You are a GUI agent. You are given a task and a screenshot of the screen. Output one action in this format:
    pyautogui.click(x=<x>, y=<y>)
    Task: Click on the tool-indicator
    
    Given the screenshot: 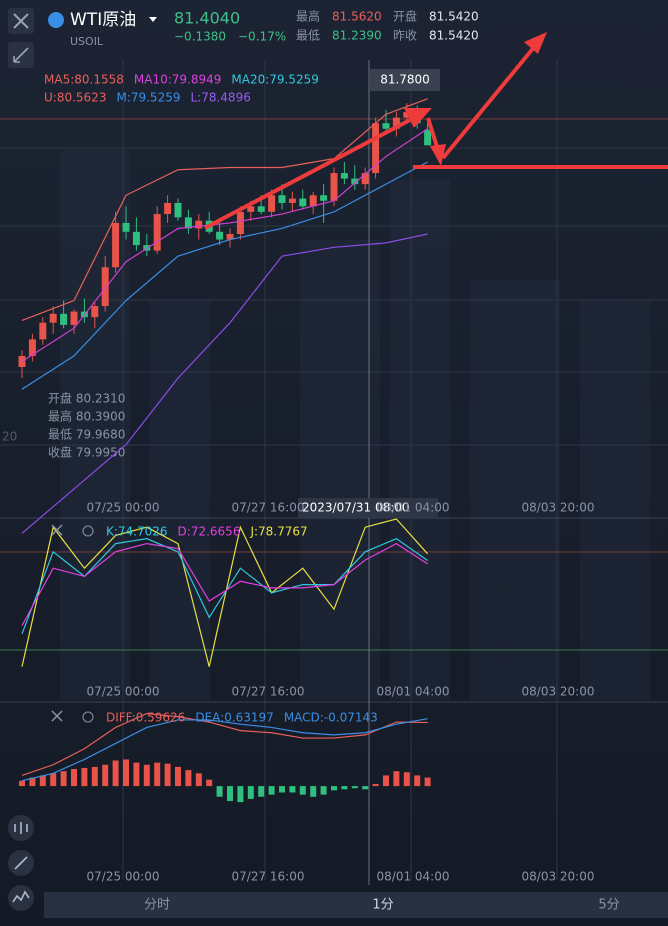 What is the action you would take?
    pyautogui.click(x=21, y=898)
    